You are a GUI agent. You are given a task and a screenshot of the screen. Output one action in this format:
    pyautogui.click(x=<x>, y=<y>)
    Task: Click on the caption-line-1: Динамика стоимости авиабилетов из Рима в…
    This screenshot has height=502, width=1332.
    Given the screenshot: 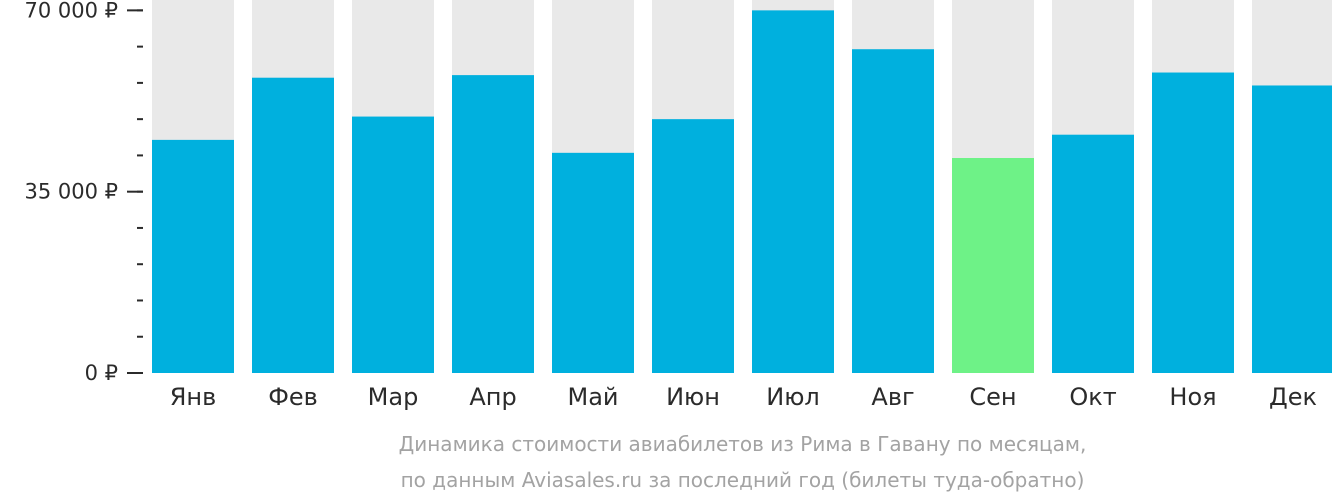 What is the action you would take?
    pyautogui.click(x=742, y=444)
    